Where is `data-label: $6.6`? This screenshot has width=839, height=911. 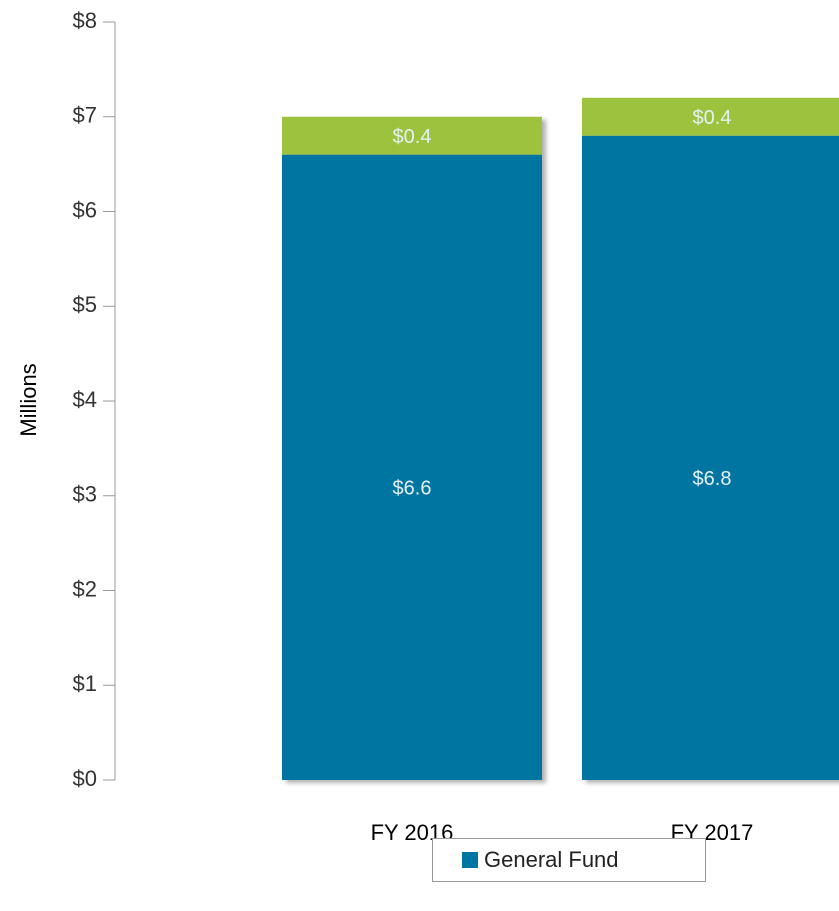
data-label: $6.6 is located at coordinates (412, 489).